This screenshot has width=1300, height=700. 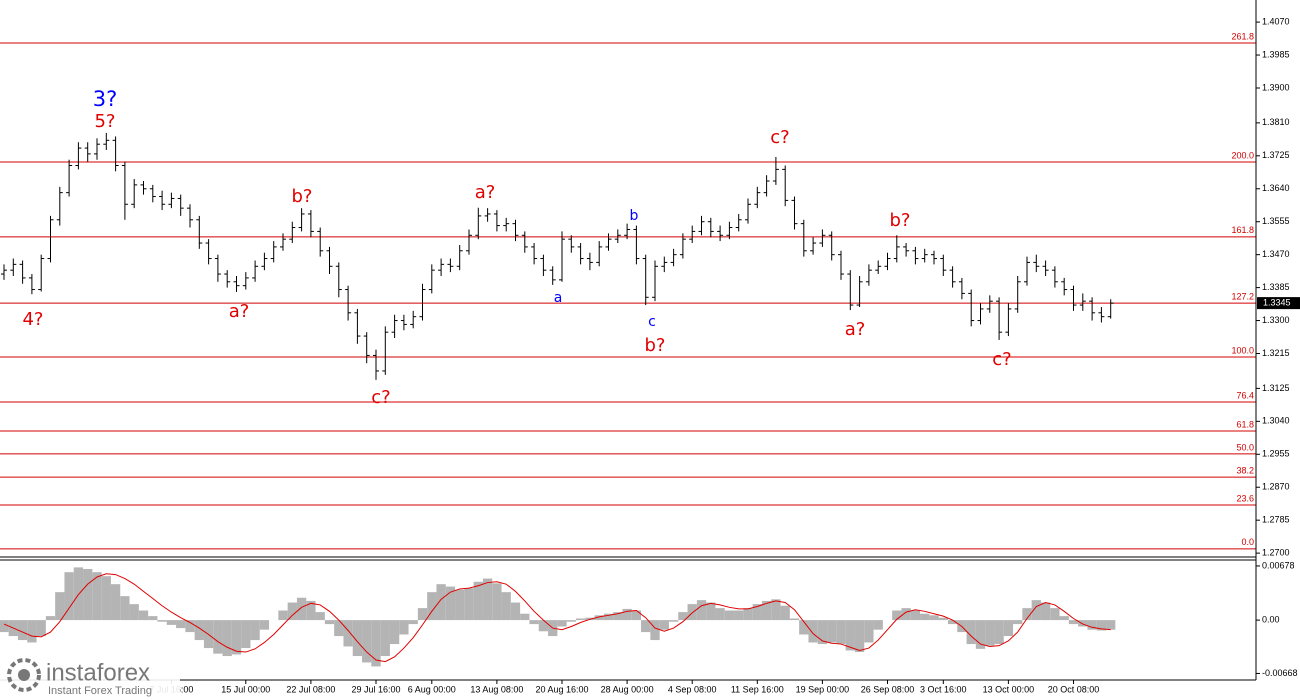 I want to click on wave-label: a, so click(x=558, y=298).